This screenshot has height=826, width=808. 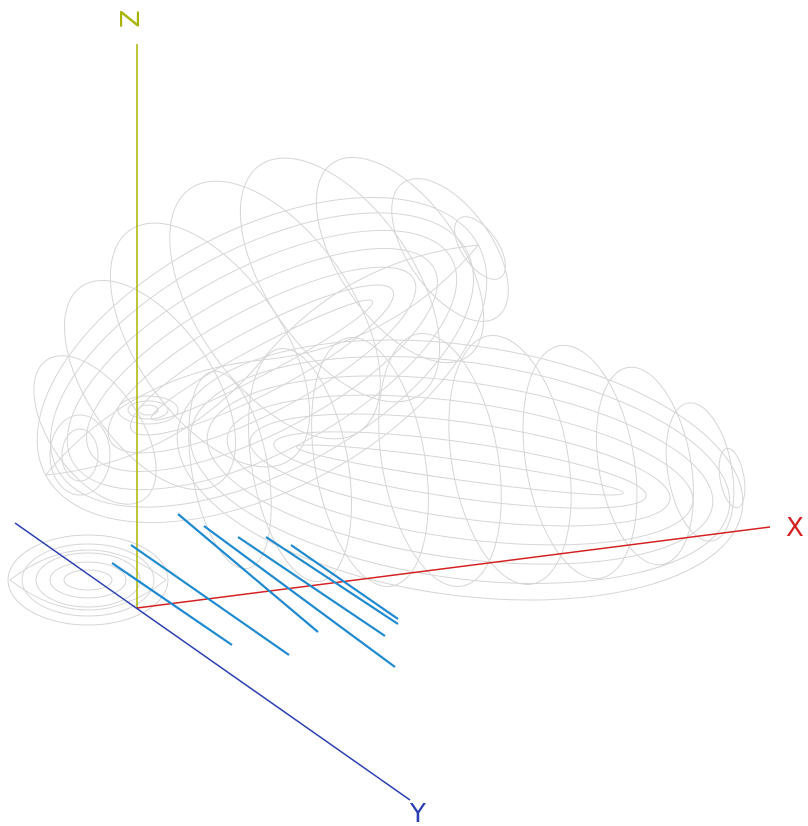 I want to click on x-axis-line, so click(x=453, y=567).